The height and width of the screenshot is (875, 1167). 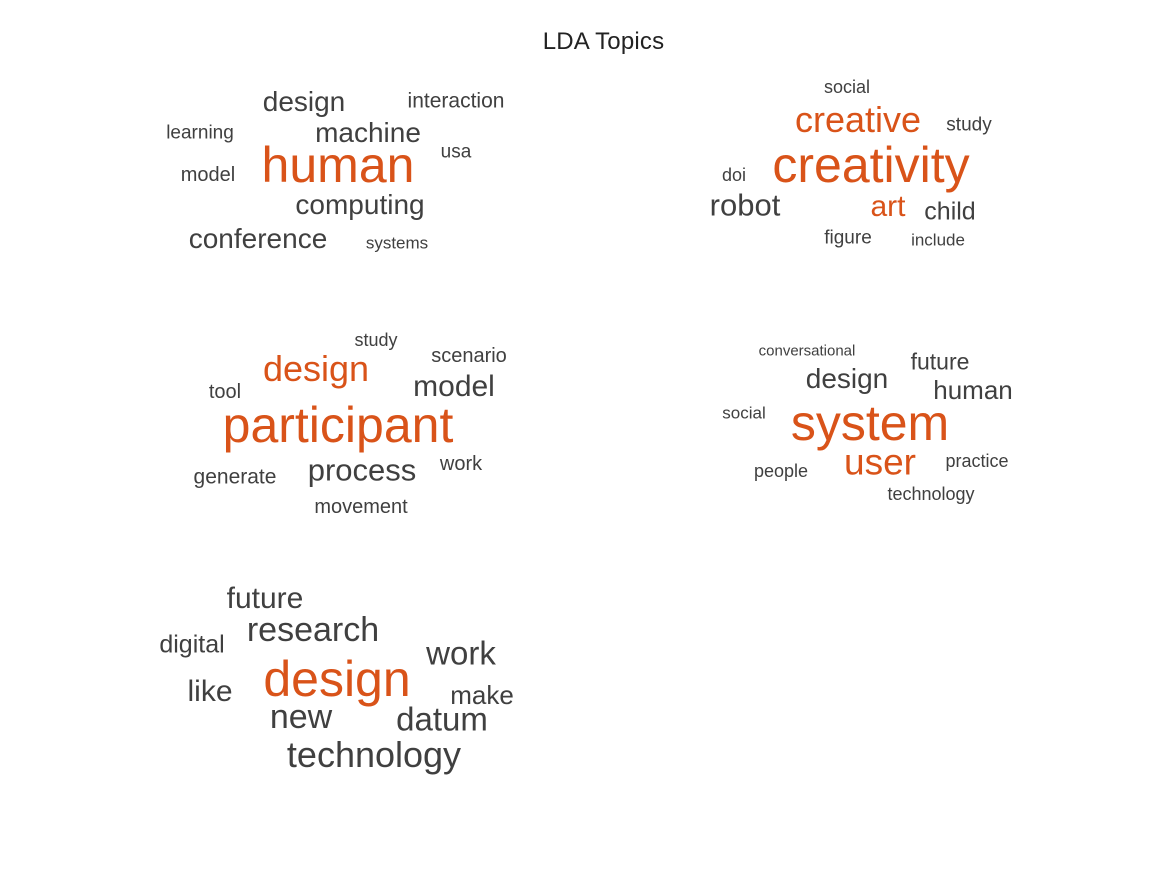 I want to click on topic-2-word-doi: doi, so click(x=734, y=175).